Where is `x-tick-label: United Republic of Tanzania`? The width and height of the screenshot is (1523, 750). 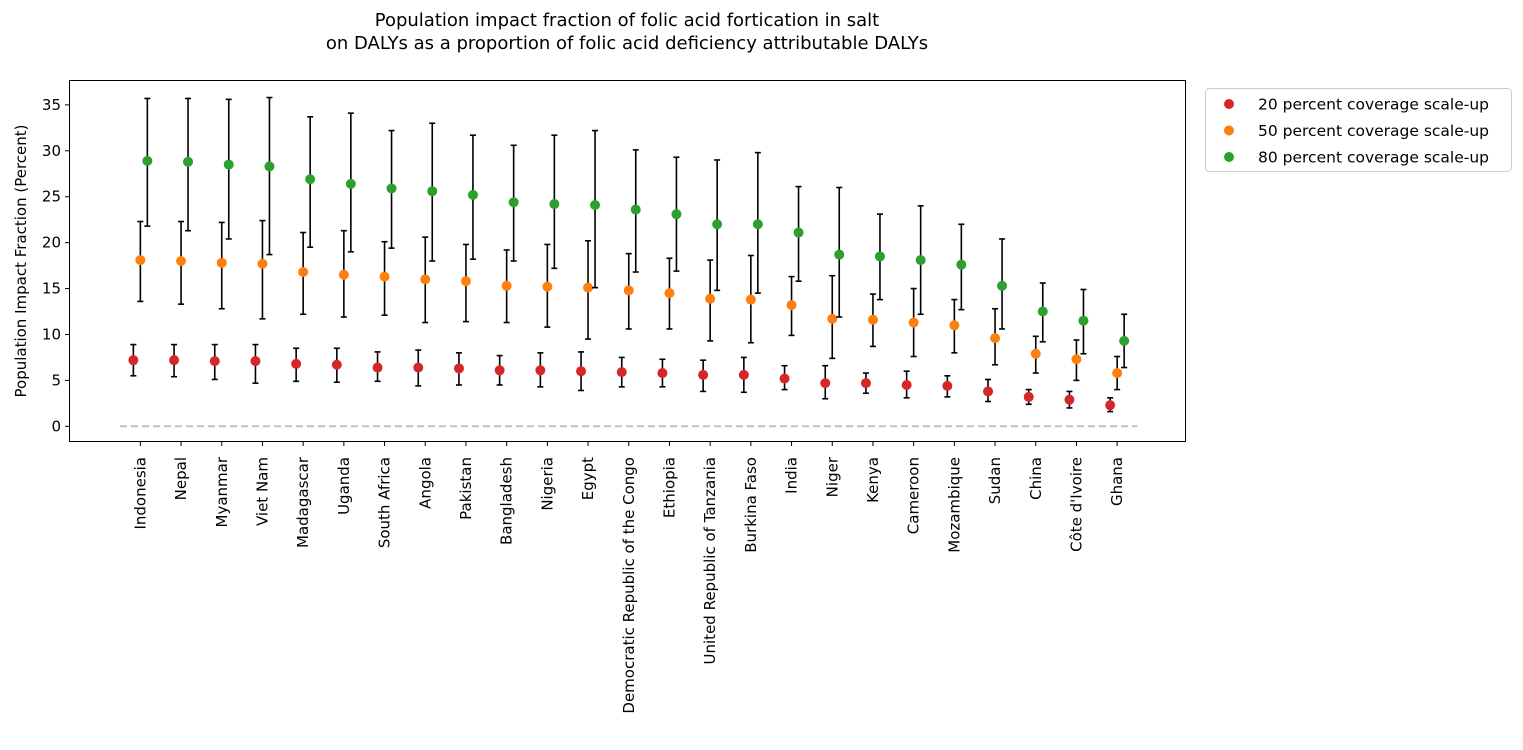
x-tick-label: United Republic of Tanzania is located at coordinates (710, 560).